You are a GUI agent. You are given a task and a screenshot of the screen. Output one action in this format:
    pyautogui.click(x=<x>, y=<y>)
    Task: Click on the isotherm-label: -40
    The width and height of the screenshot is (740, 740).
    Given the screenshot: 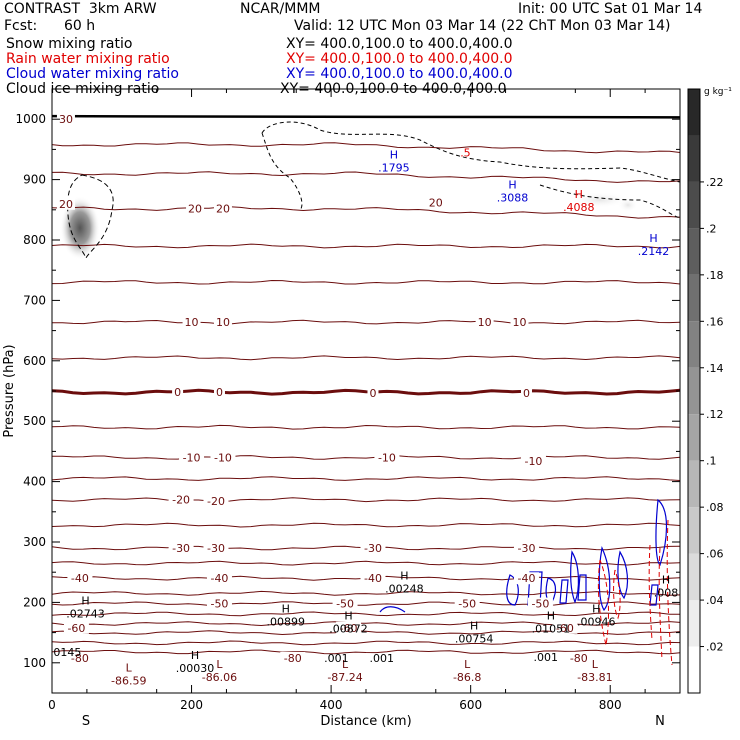 What is the action you would take?
    pyautogui.click(x=527, y=578)
    